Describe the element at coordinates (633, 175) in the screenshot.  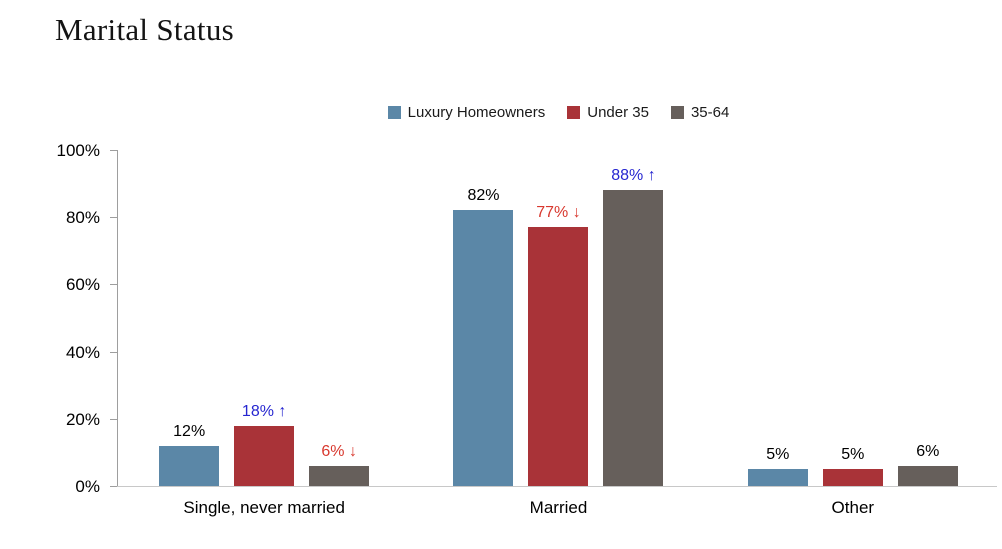
I see `bar-value-label: 88% ↑` at that location.